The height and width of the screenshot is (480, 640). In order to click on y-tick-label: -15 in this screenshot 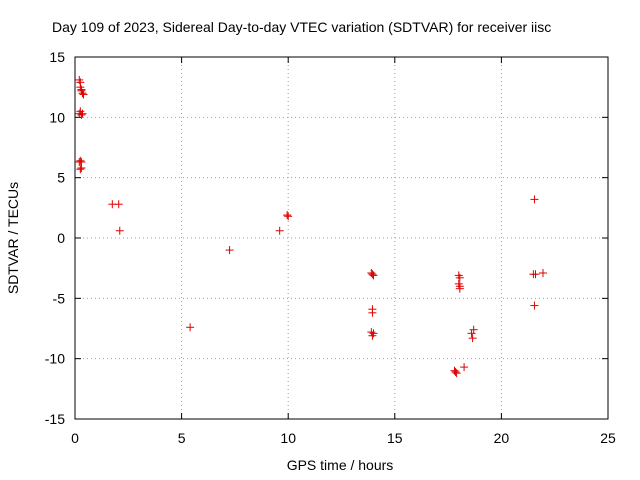, I will do `click(55, 419)`.